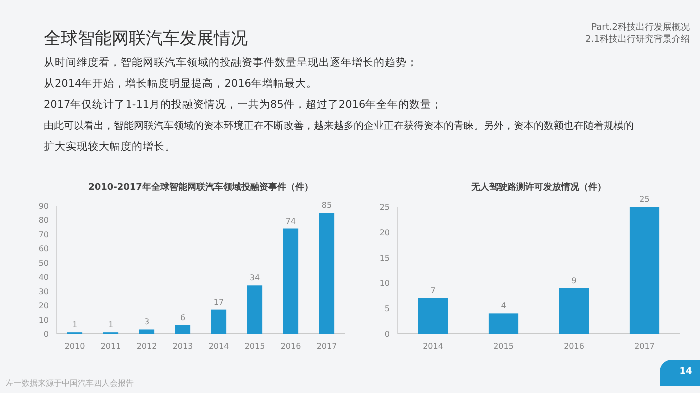 The height and width of the screenshot is (393, 700). I want to click on text: 从2014年开始，增长幅度明显提高，2016年增幅最大。, so click(181, 83).